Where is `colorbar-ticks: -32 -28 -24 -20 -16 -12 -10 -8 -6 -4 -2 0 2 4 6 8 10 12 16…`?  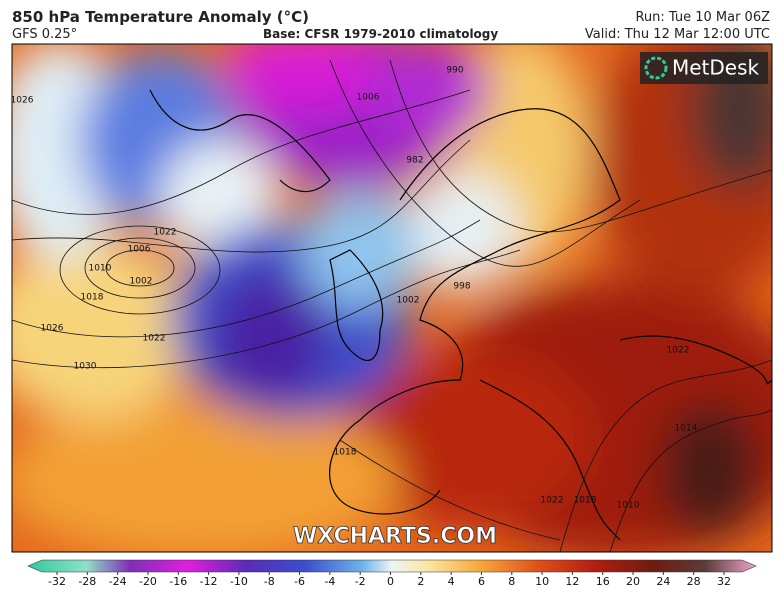 colorbar-ticks: -32 -28 -24 -20 -16 -12 -10 -8 -6 -4 -2 0 2 4 6 8 10 12 16… is located at coordinates (389, 580).